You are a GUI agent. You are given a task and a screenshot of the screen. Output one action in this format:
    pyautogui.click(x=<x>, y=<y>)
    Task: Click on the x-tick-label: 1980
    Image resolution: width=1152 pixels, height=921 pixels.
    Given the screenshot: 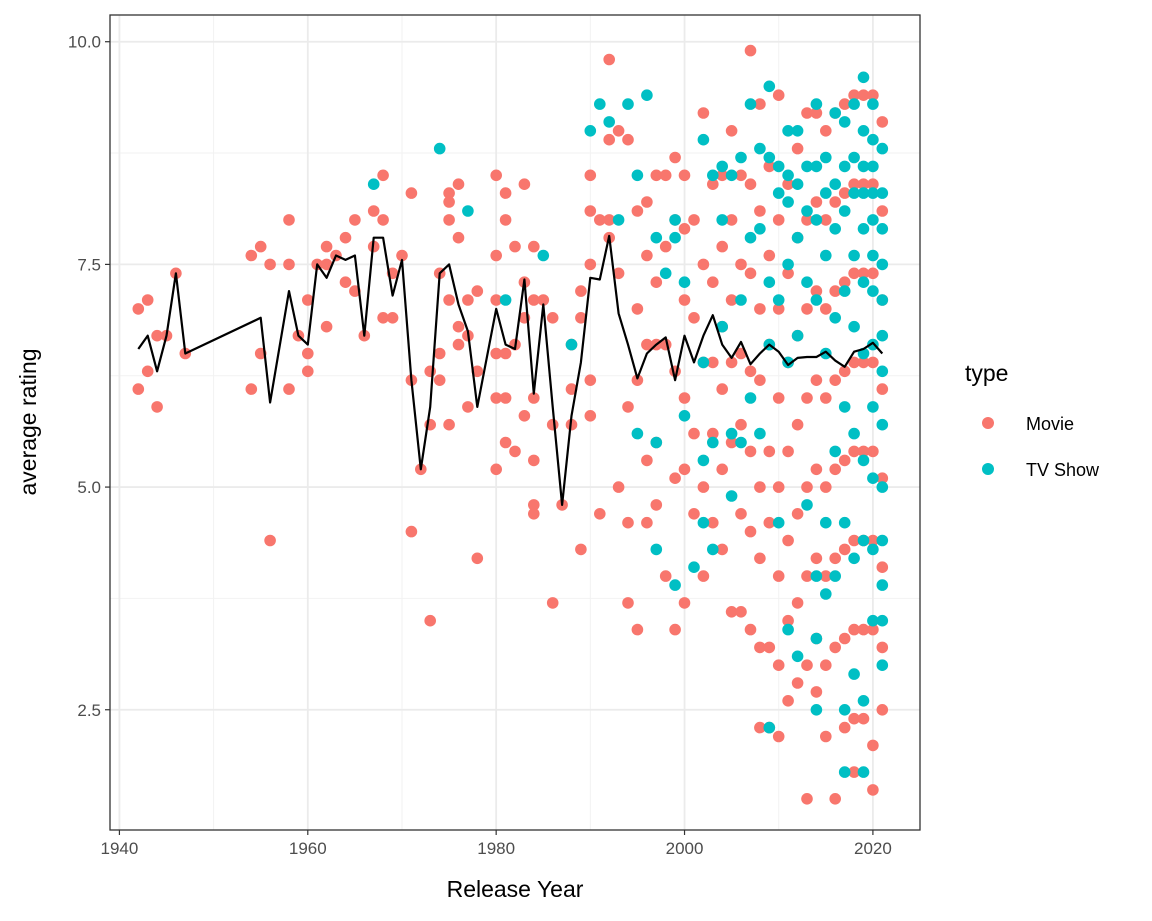 What is the action you would take?
    pyautogui.click(x=496, y=848)
    